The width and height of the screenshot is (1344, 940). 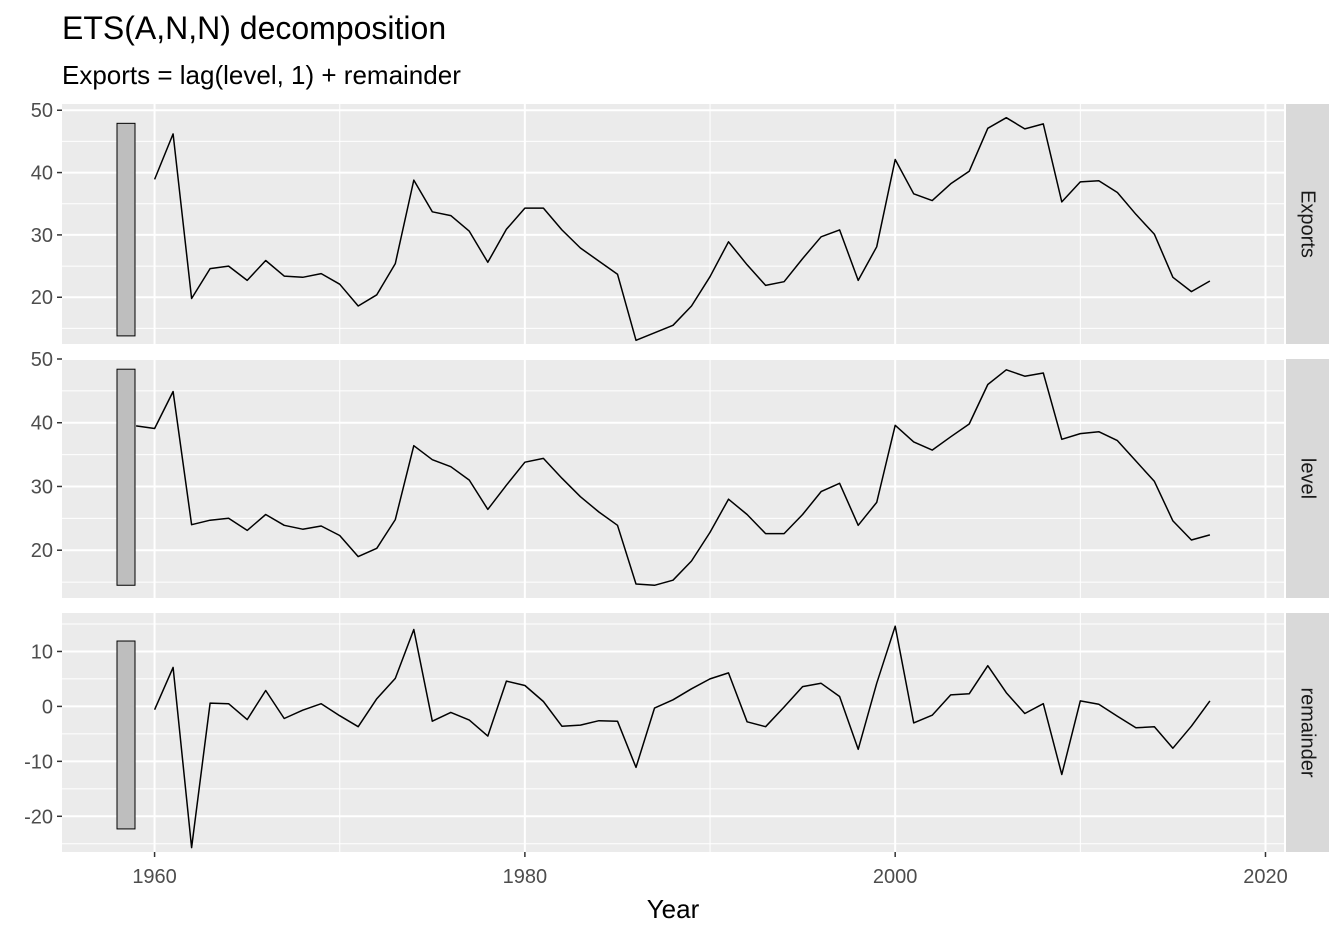 I want to click on y-tick-label: -10, so click(x=38, y=762).